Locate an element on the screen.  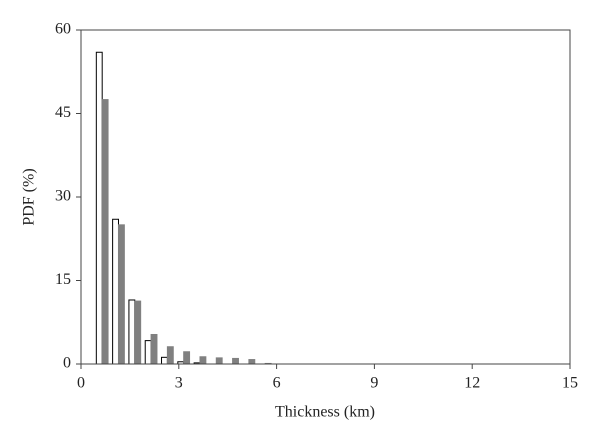
x-axis-label: Thickness (km) is located at coordinates (325, 412).